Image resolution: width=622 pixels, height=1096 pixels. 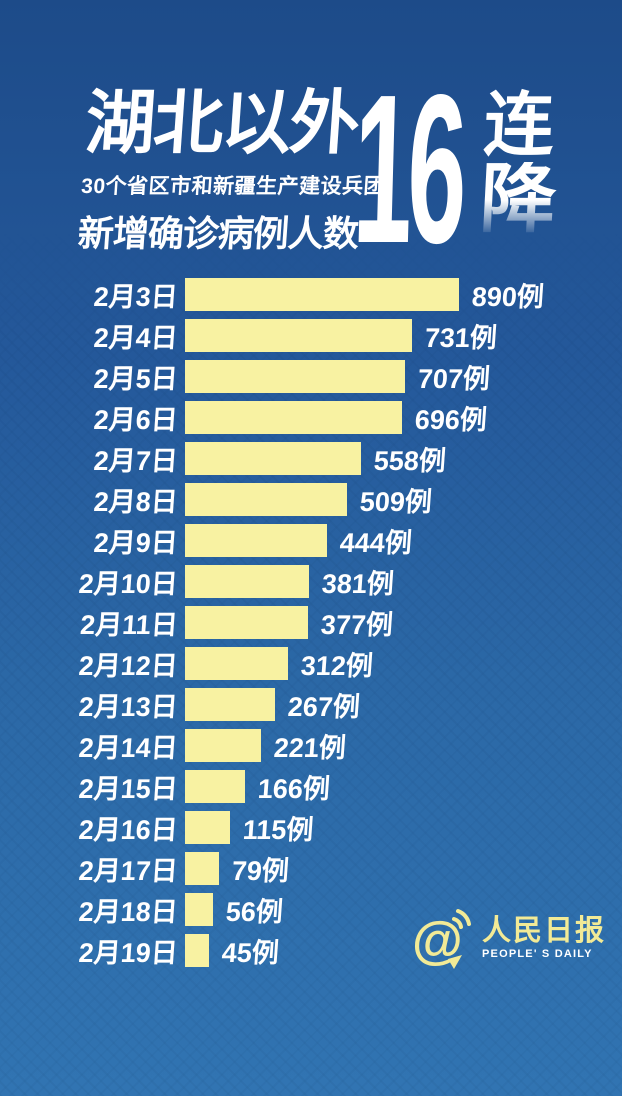 I want to click on date-label: 2月15日, so click(x=128, y=789).